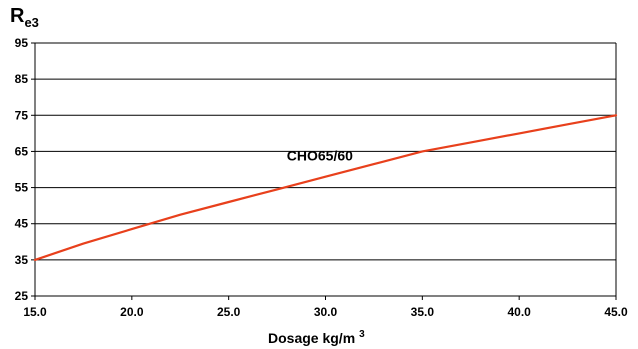  Describe the element at coordinates (22, 260) in the screenshot. I see `y-tick-label: 35` at that location.